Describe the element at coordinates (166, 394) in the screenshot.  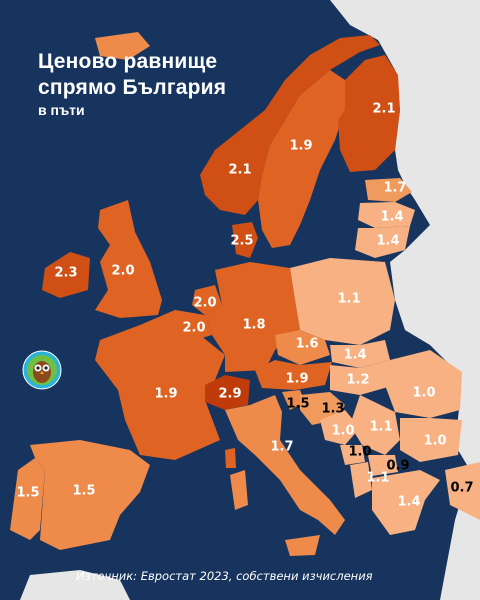
I see `label-france: 1.9` at that location.